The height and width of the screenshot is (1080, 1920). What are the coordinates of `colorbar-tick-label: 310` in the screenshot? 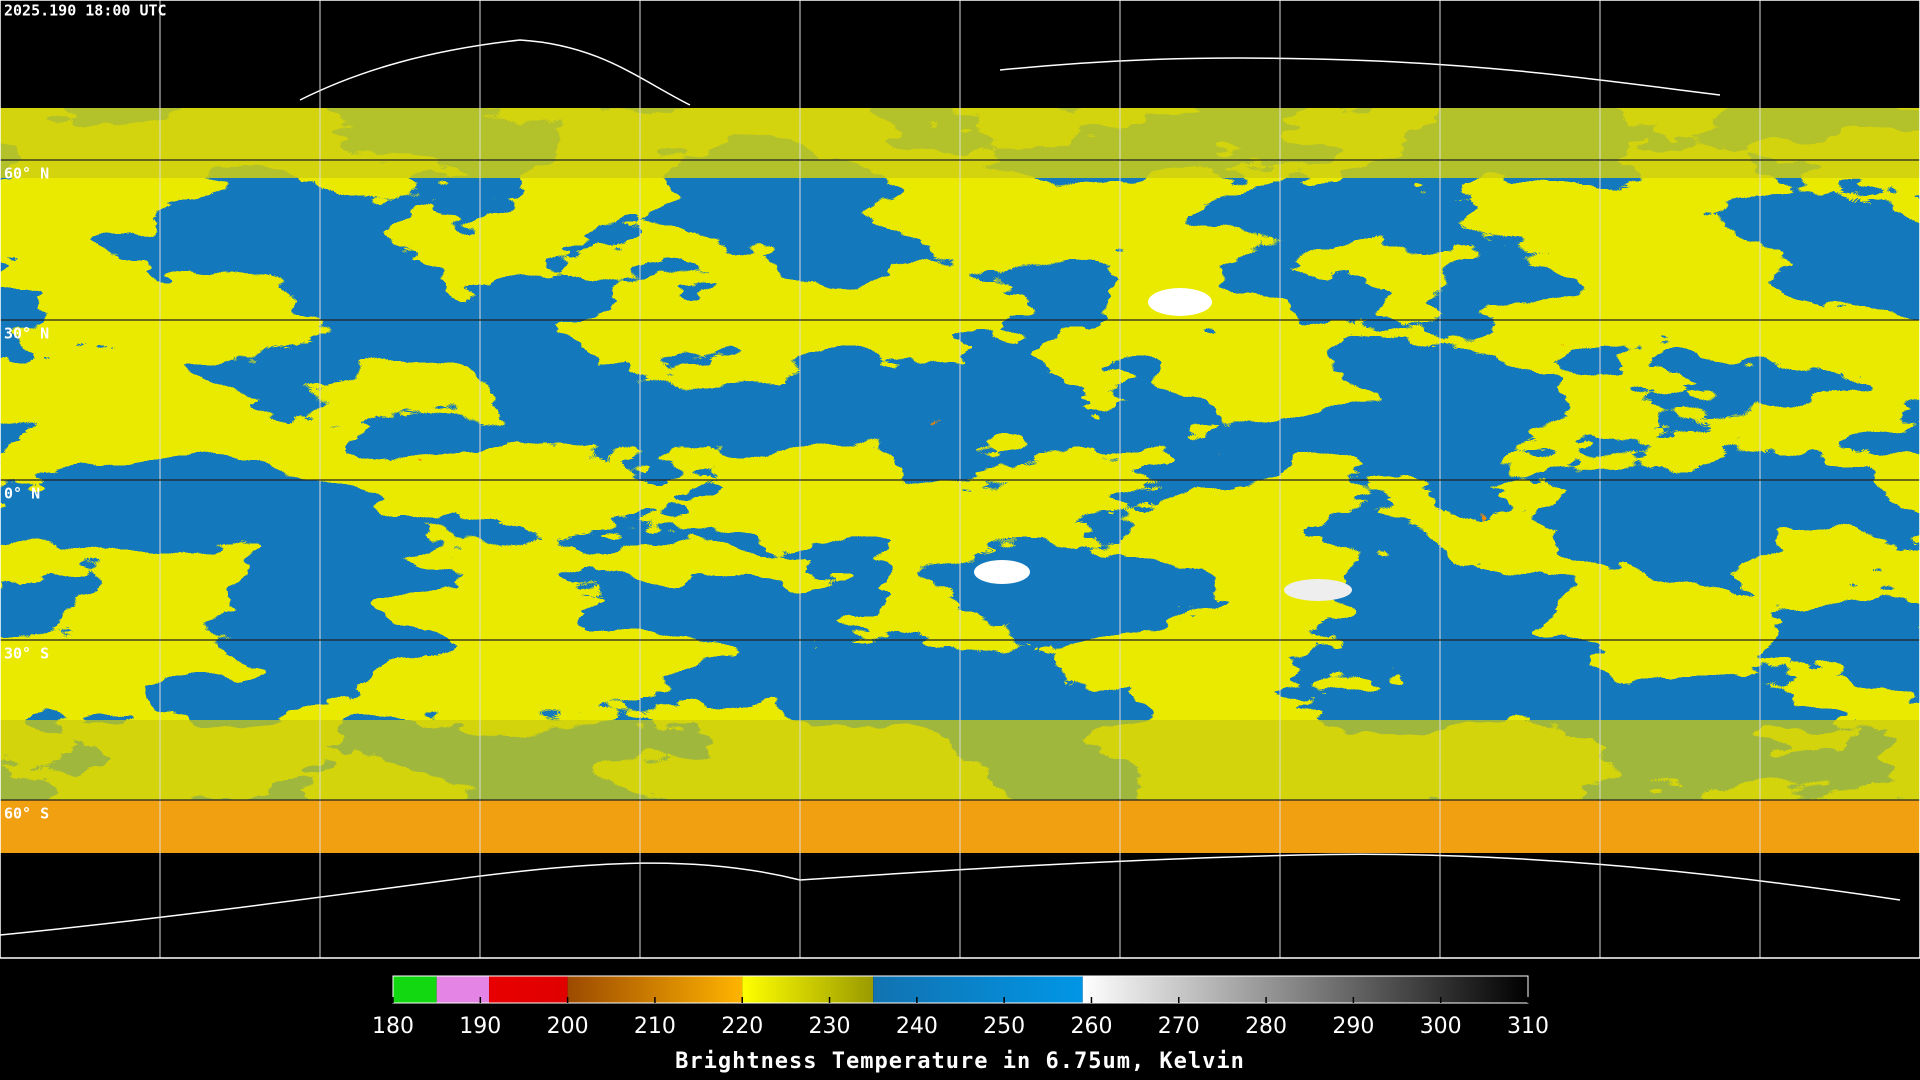 It's located at (1528, 1026).